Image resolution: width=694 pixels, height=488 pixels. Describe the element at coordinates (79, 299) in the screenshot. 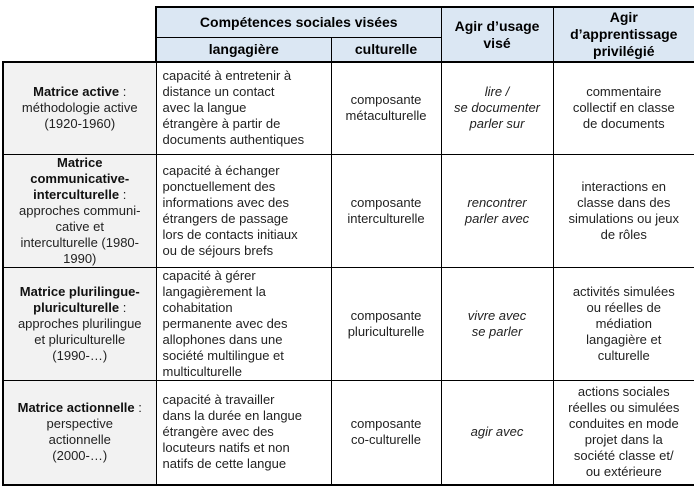

I see `matrice-title: Matrice plurilingue- pluriculturelle` at that location.